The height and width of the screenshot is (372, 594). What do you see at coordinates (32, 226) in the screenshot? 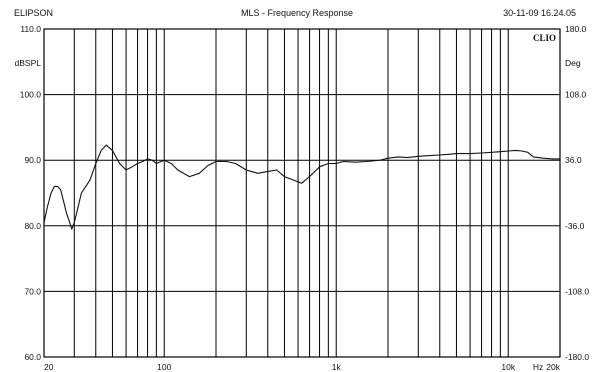
I see `y-tick-label: 80.0` at bounding box center [32, 226].